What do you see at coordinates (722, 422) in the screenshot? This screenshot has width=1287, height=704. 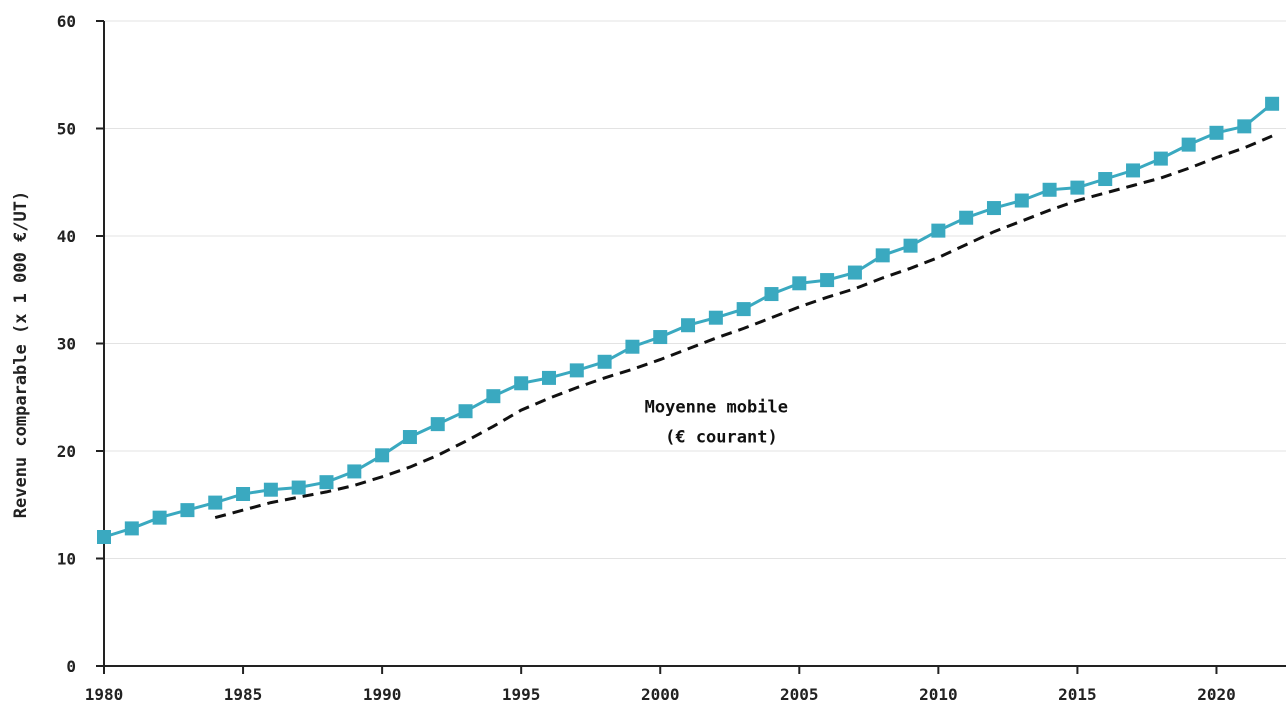 I see `moving-average-annotation: Moyenne mobile (€ courant)` at bounding box center [722, 422].